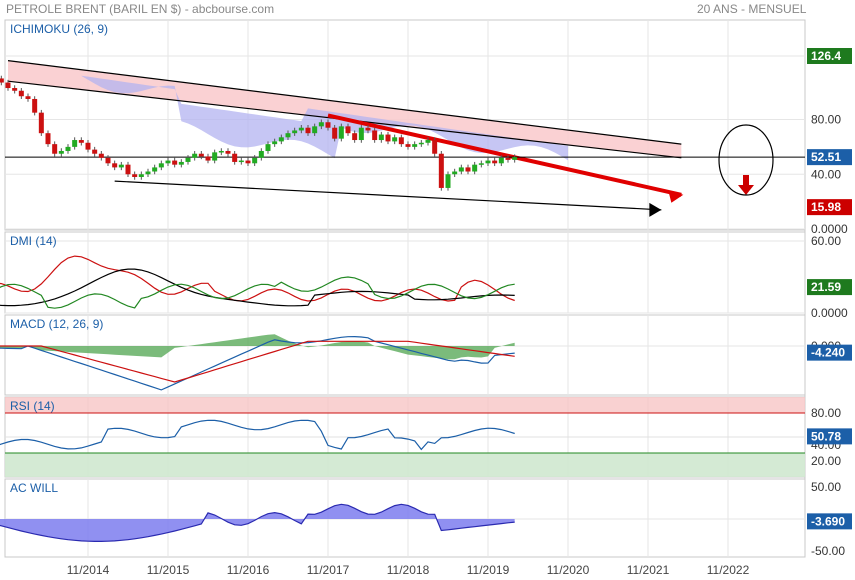 Image resolution: width=855 pixels, height=580 pixels. Describe the element at coordinates (826, 56) in the screenshot. I see `value-badge: 126.4` at that location.